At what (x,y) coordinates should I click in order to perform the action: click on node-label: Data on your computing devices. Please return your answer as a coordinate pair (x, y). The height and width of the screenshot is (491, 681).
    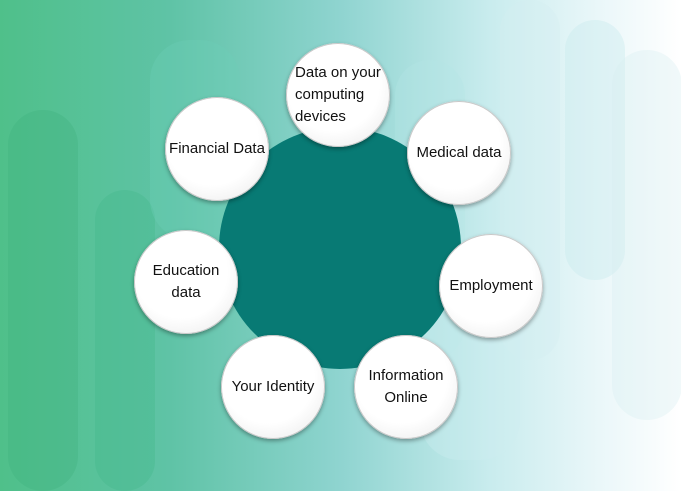
    Looking at the image, I should click on (338, 94).